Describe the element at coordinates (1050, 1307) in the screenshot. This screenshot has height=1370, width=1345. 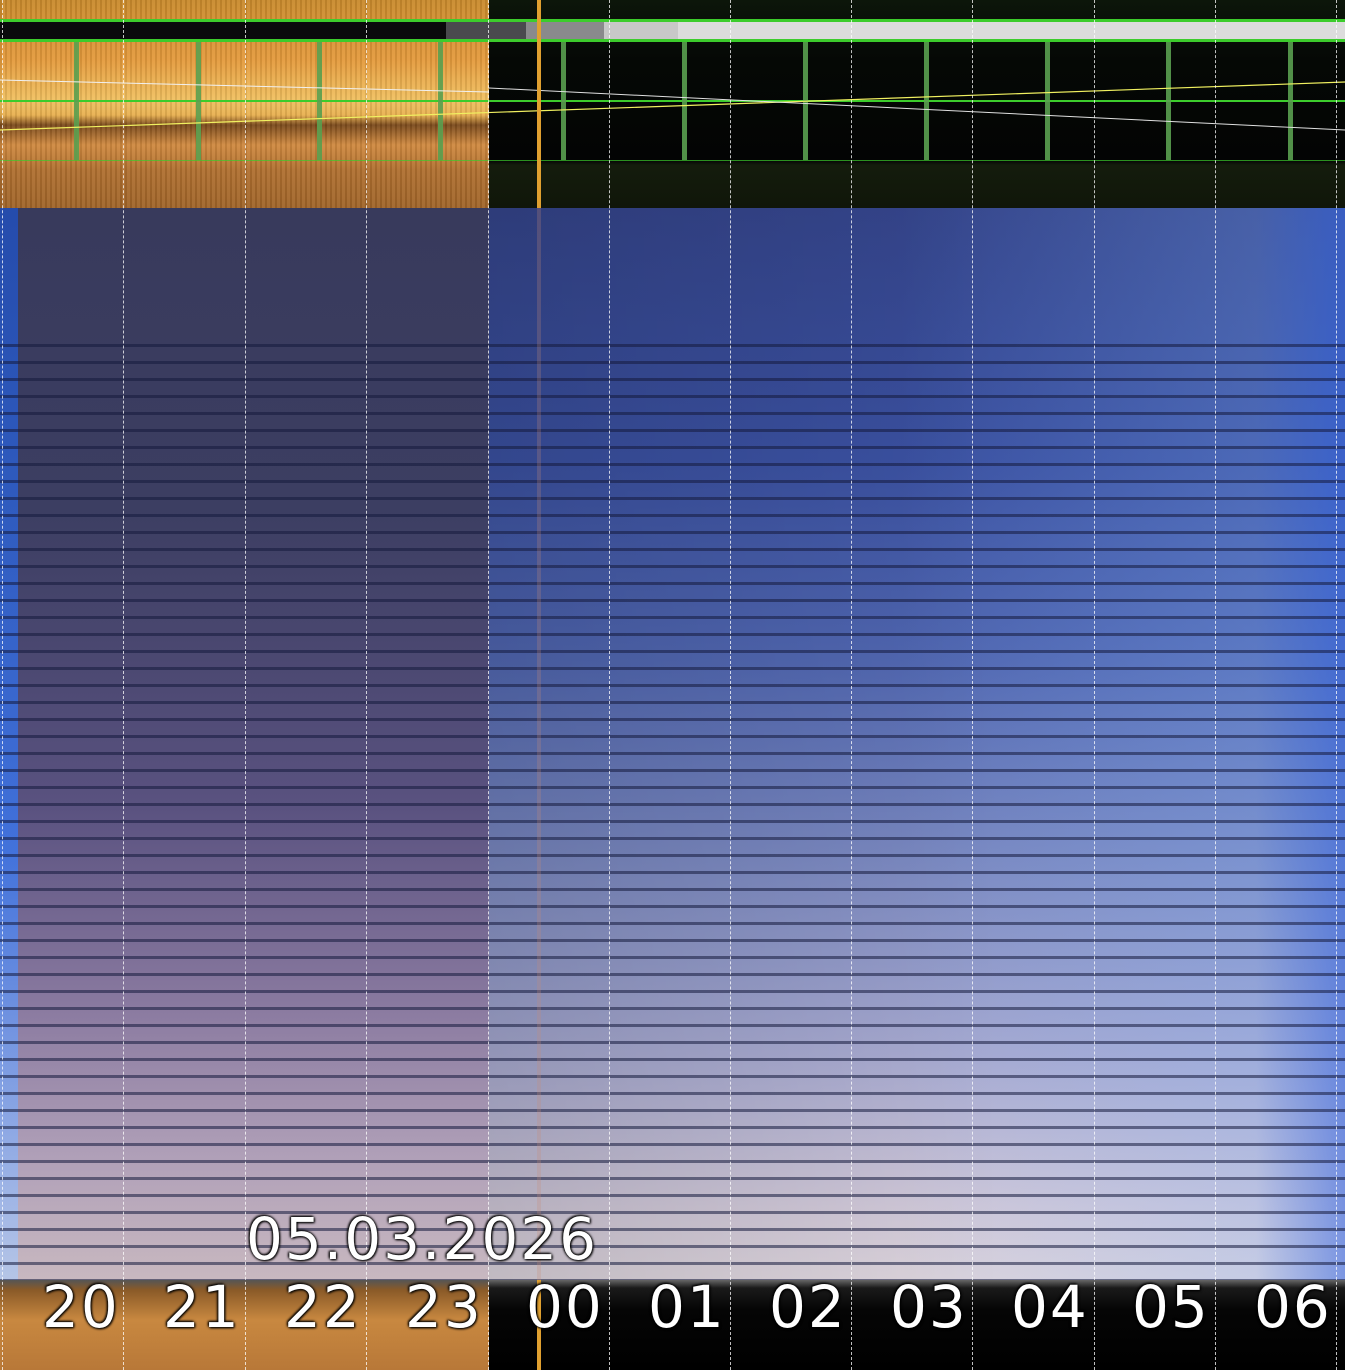
I see `hour-label: 04` at that location.